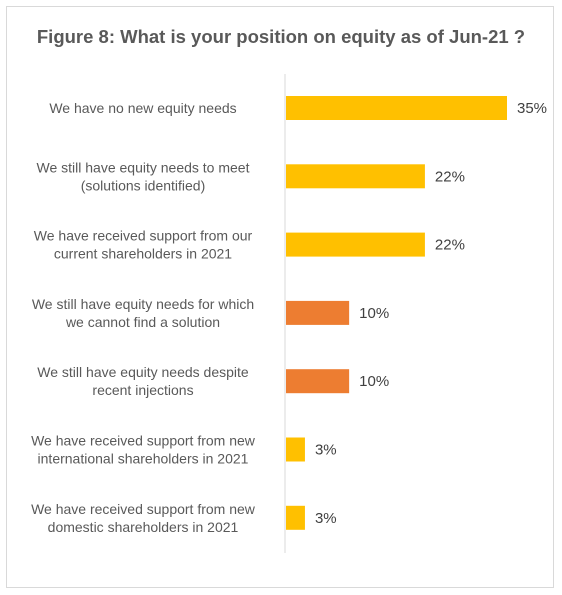 The width and height of the screenshot is (562, 595). What do you see at coordinates (450, 245) in the screenshot?
I see `value-label-3: 22%` at bounding box center [450, 245].